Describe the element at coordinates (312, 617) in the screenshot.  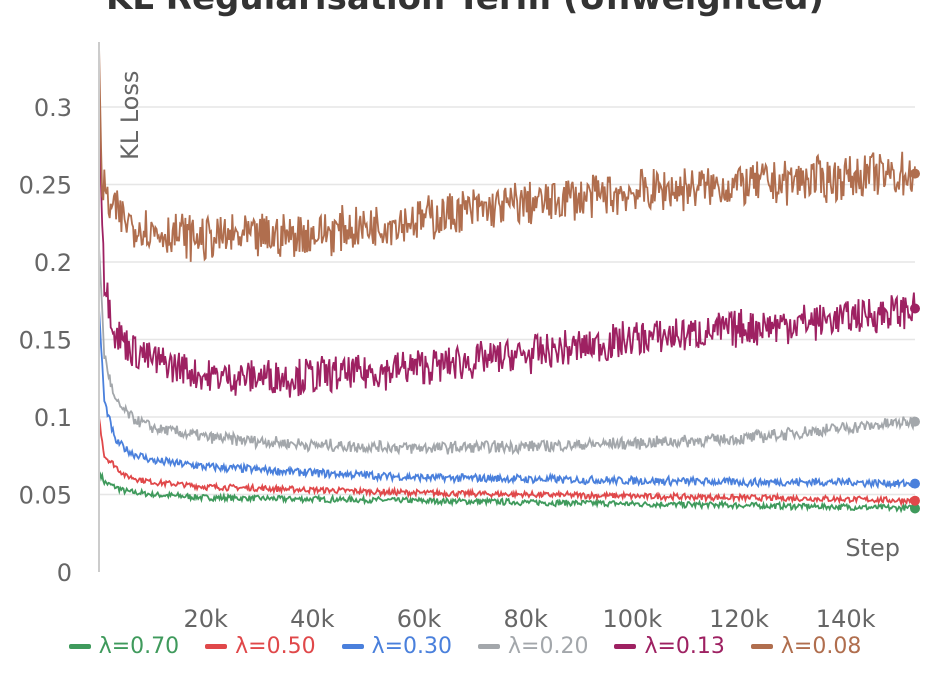
I see `x-tick-label: 40k` at that location.